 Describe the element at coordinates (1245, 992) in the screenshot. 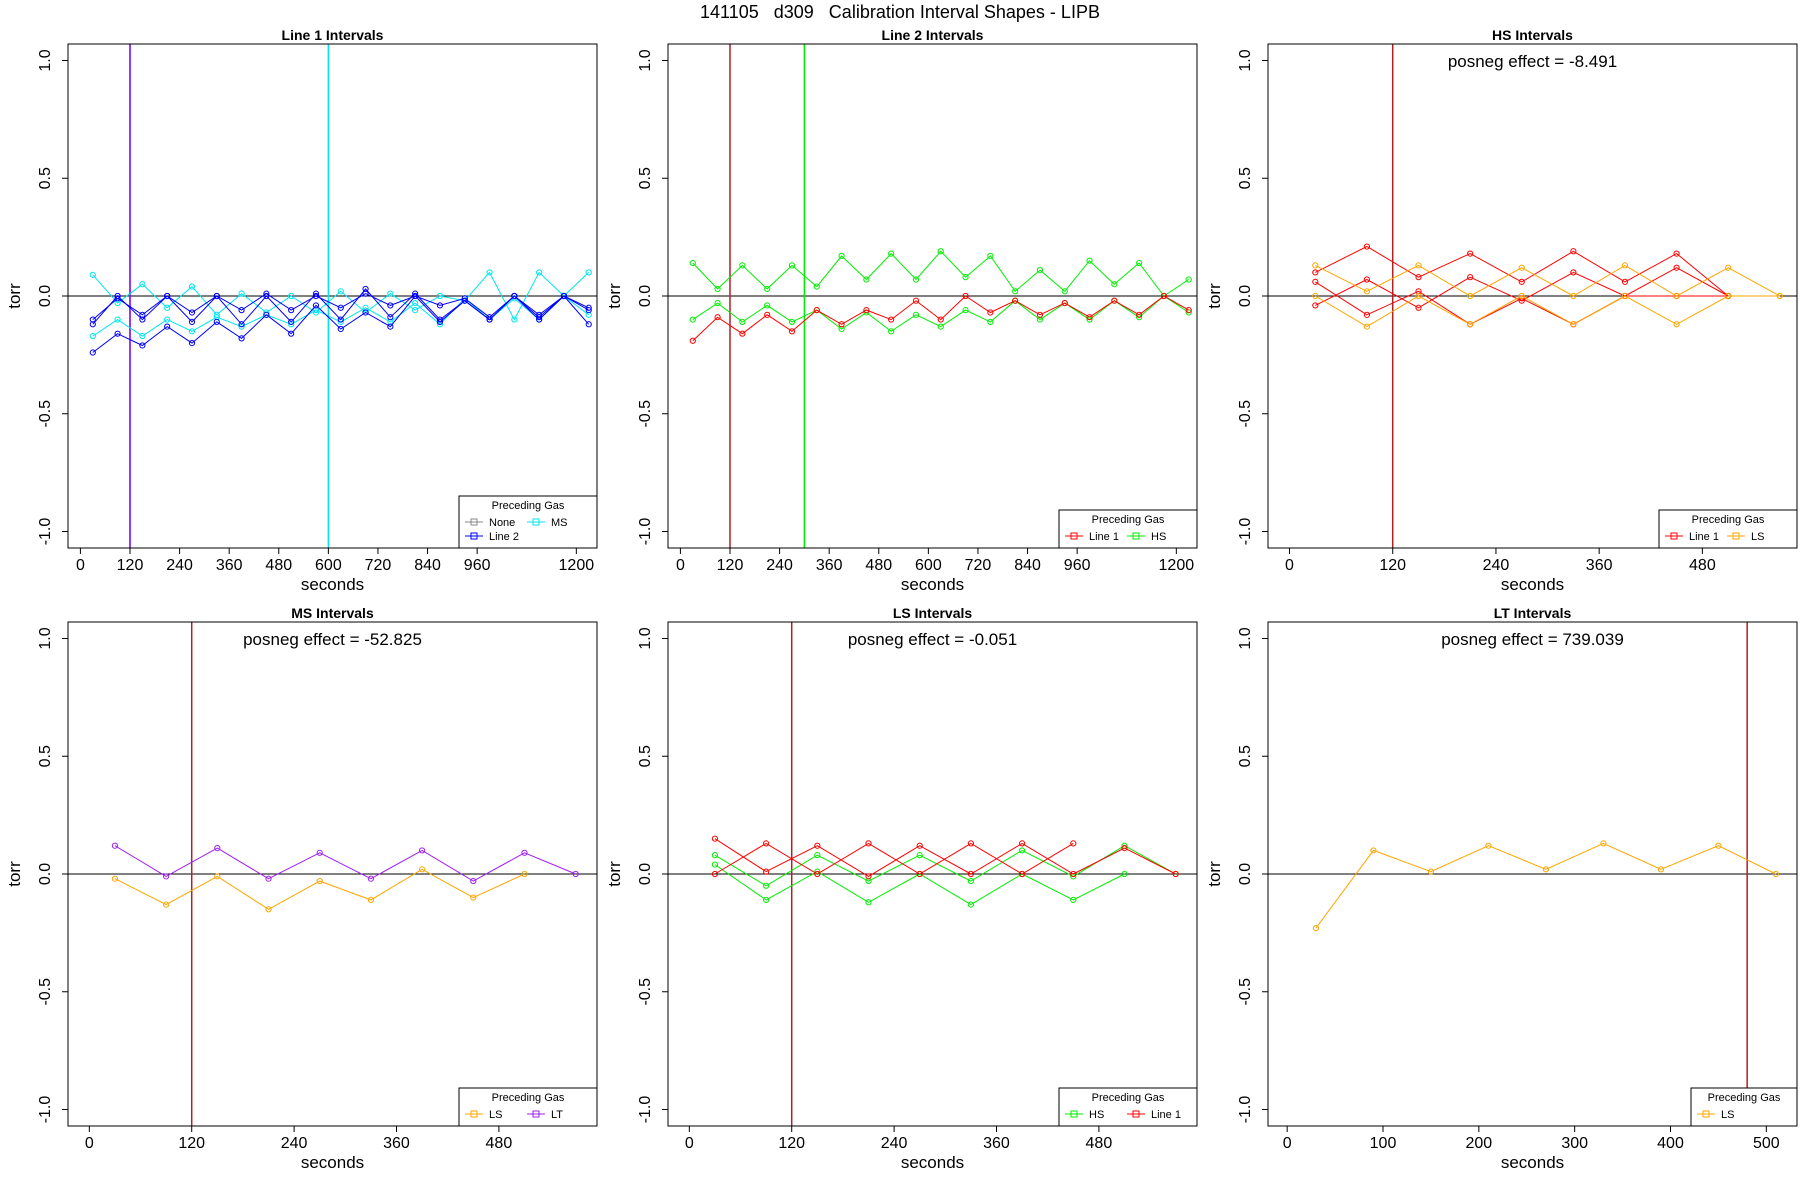

I see `y-tick-label: -0.5` at that location.